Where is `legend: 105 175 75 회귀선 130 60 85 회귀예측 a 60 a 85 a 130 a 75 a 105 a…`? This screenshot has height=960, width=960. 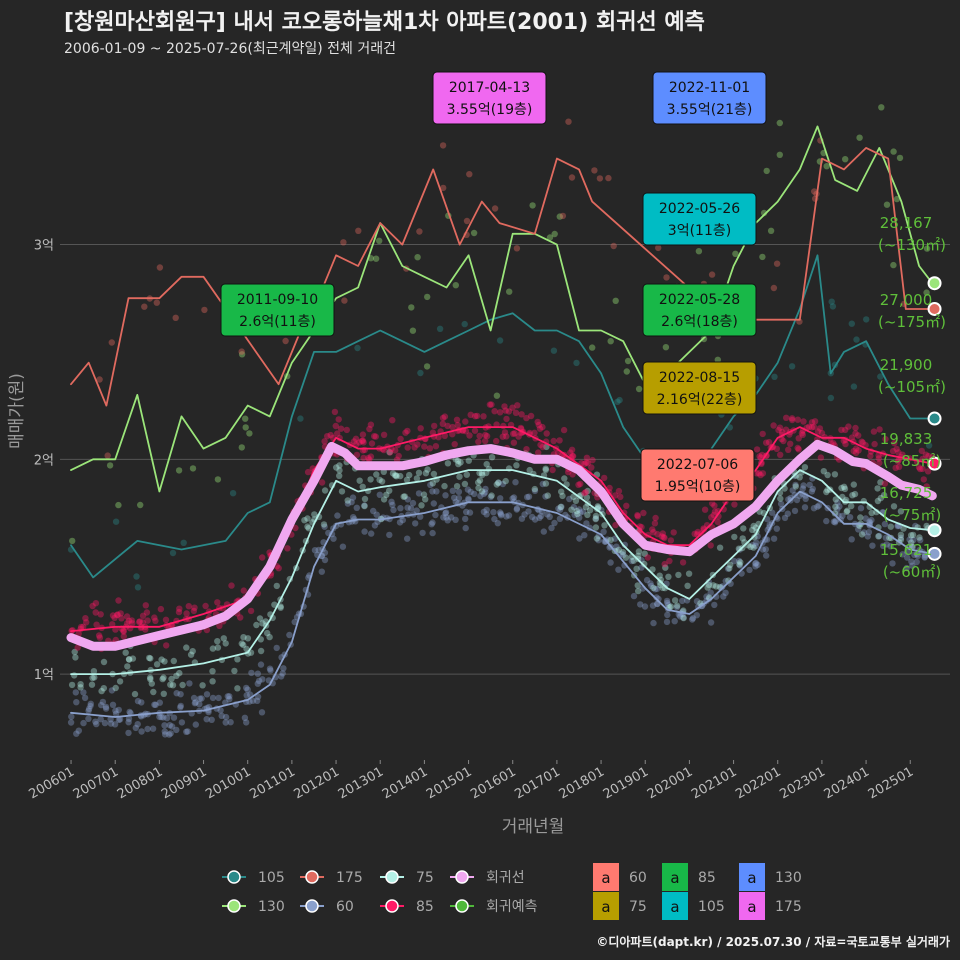 legend: 105 175 75 회귀선 130 60 85 회귀예측 a 60 a 85 a 130 a 75 a 105 a… is located at coordinates (512, 891).